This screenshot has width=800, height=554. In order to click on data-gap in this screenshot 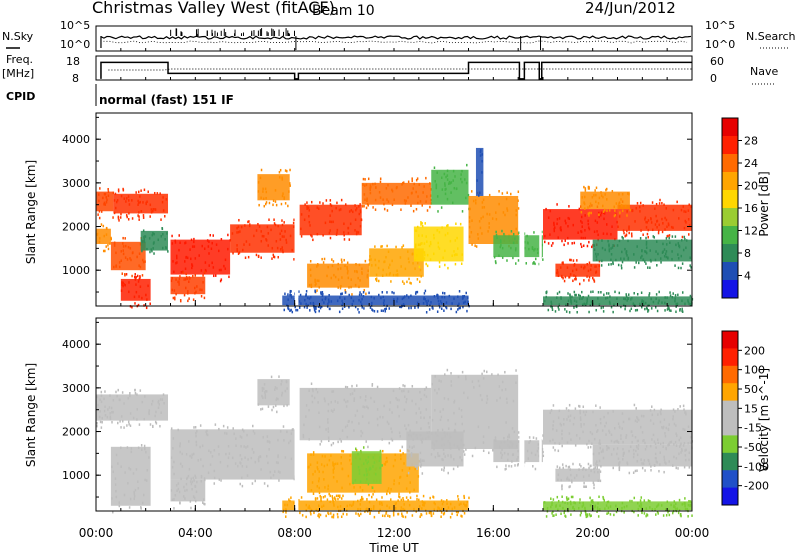, I will do `click(522, 414)`.